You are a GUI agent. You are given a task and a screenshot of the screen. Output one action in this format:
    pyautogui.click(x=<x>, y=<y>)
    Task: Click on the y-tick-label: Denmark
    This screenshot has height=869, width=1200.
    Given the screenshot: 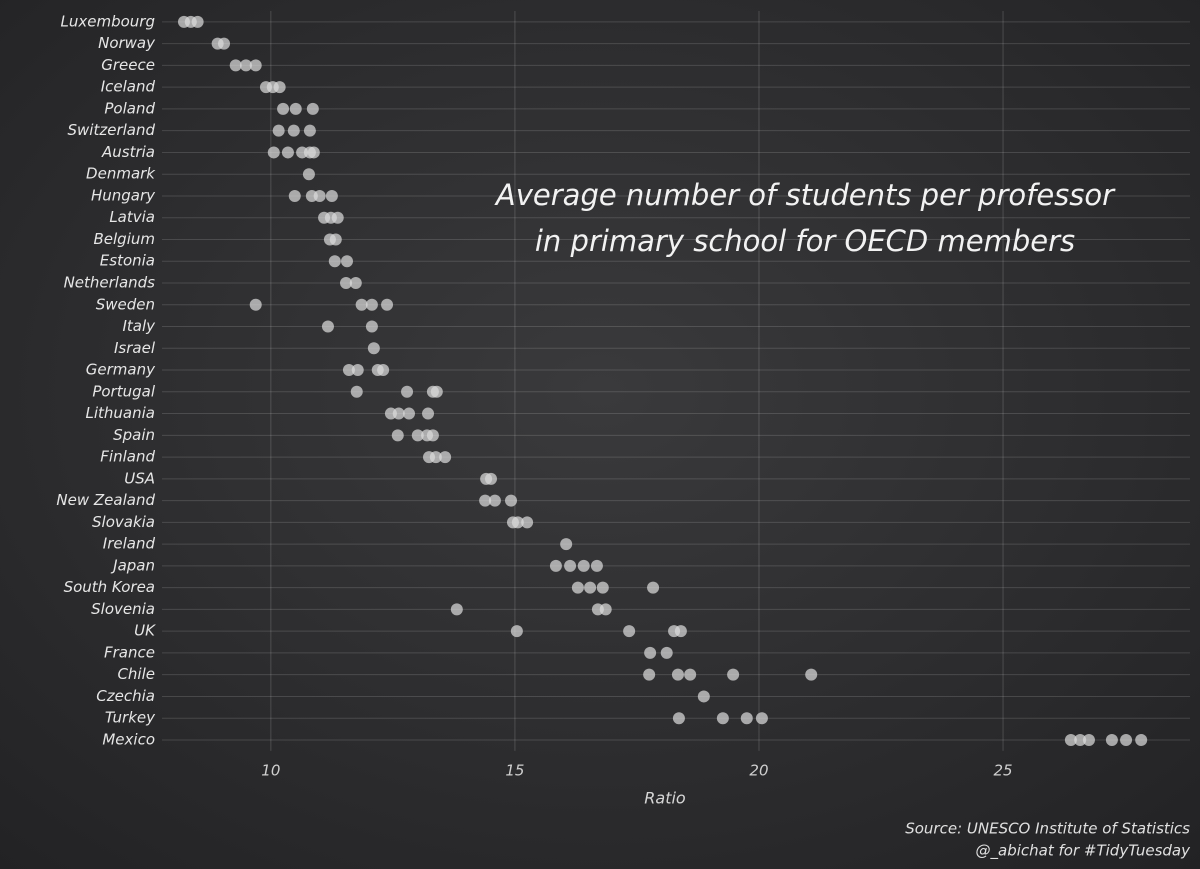 What is the action you would take?
    pyautogui.click(x=121, y=174)
    